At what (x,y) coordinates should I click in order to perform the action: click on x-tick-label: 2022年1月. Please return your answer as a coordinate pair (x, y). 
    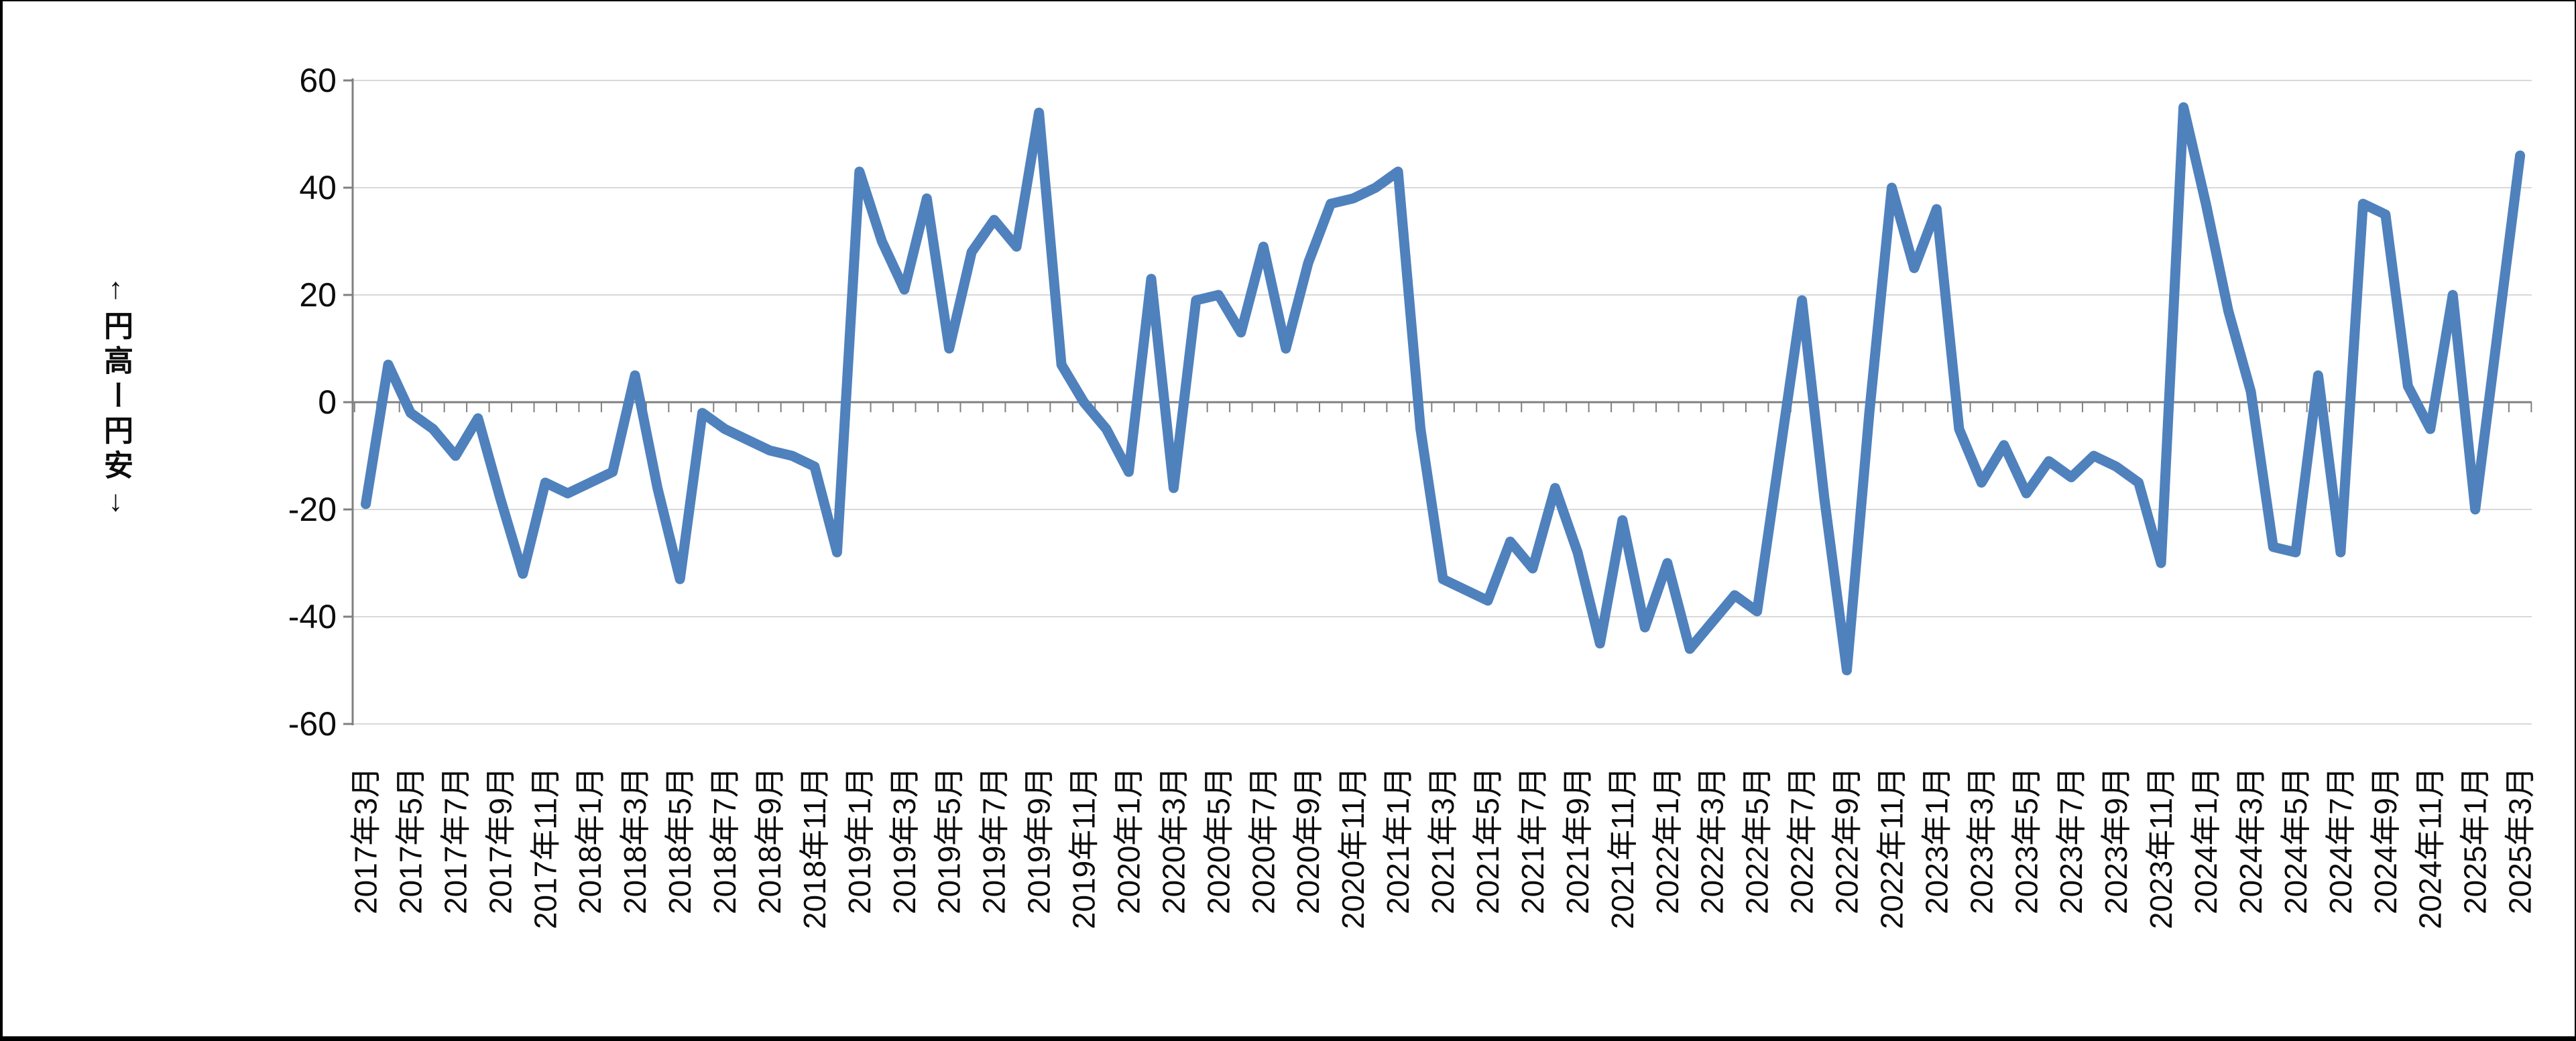
    Looking at the image, I should click on (1667, 840).